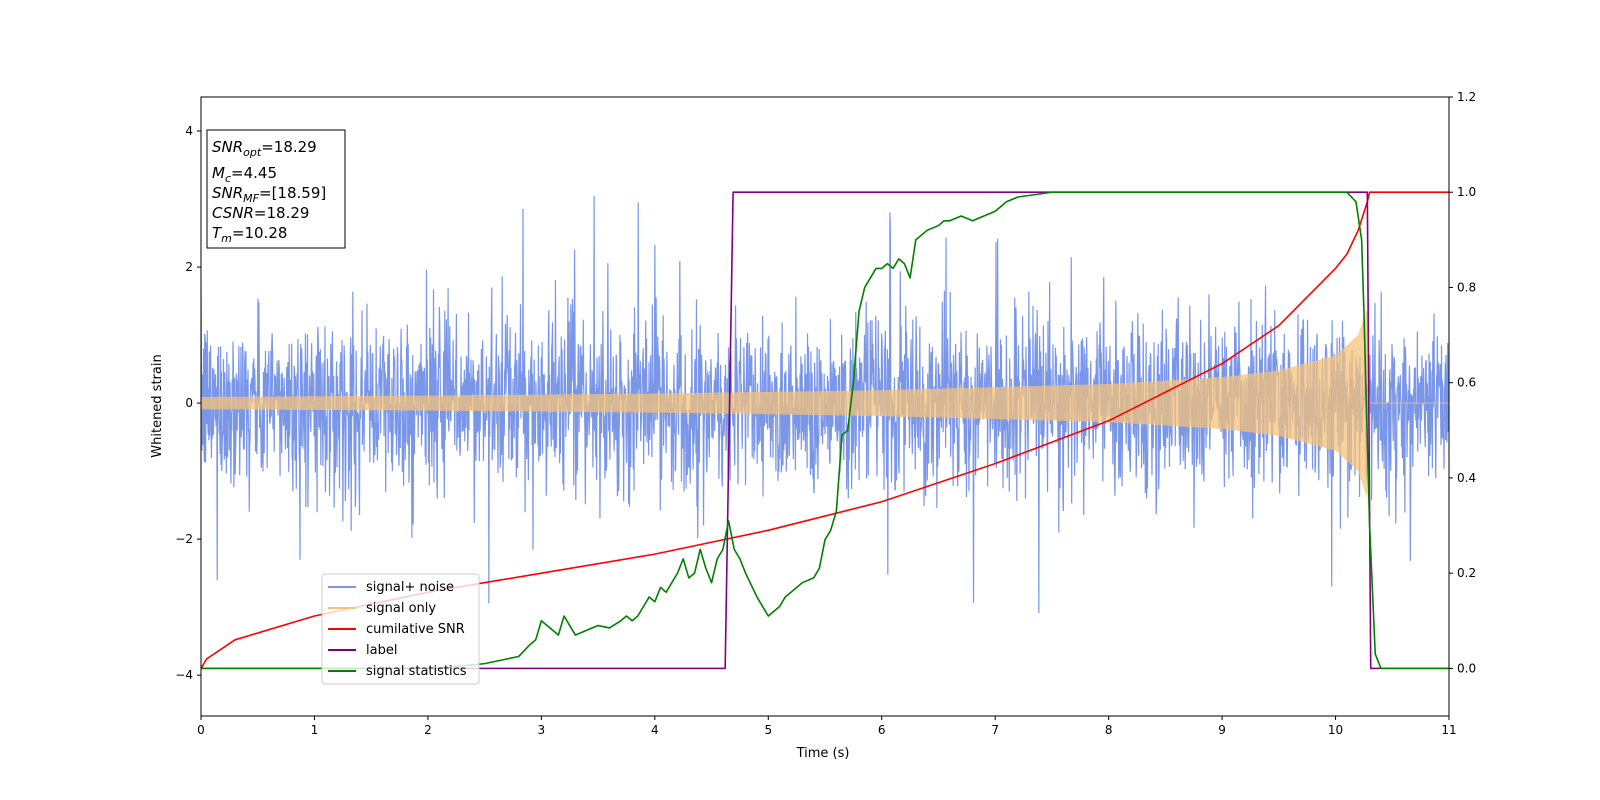 The height and width of the screenshot is (800, 1600). Describe the element at coordinates (410, 587) in the screenshot. I see `legend-item-signal-noise: signal+ noise` at that location.